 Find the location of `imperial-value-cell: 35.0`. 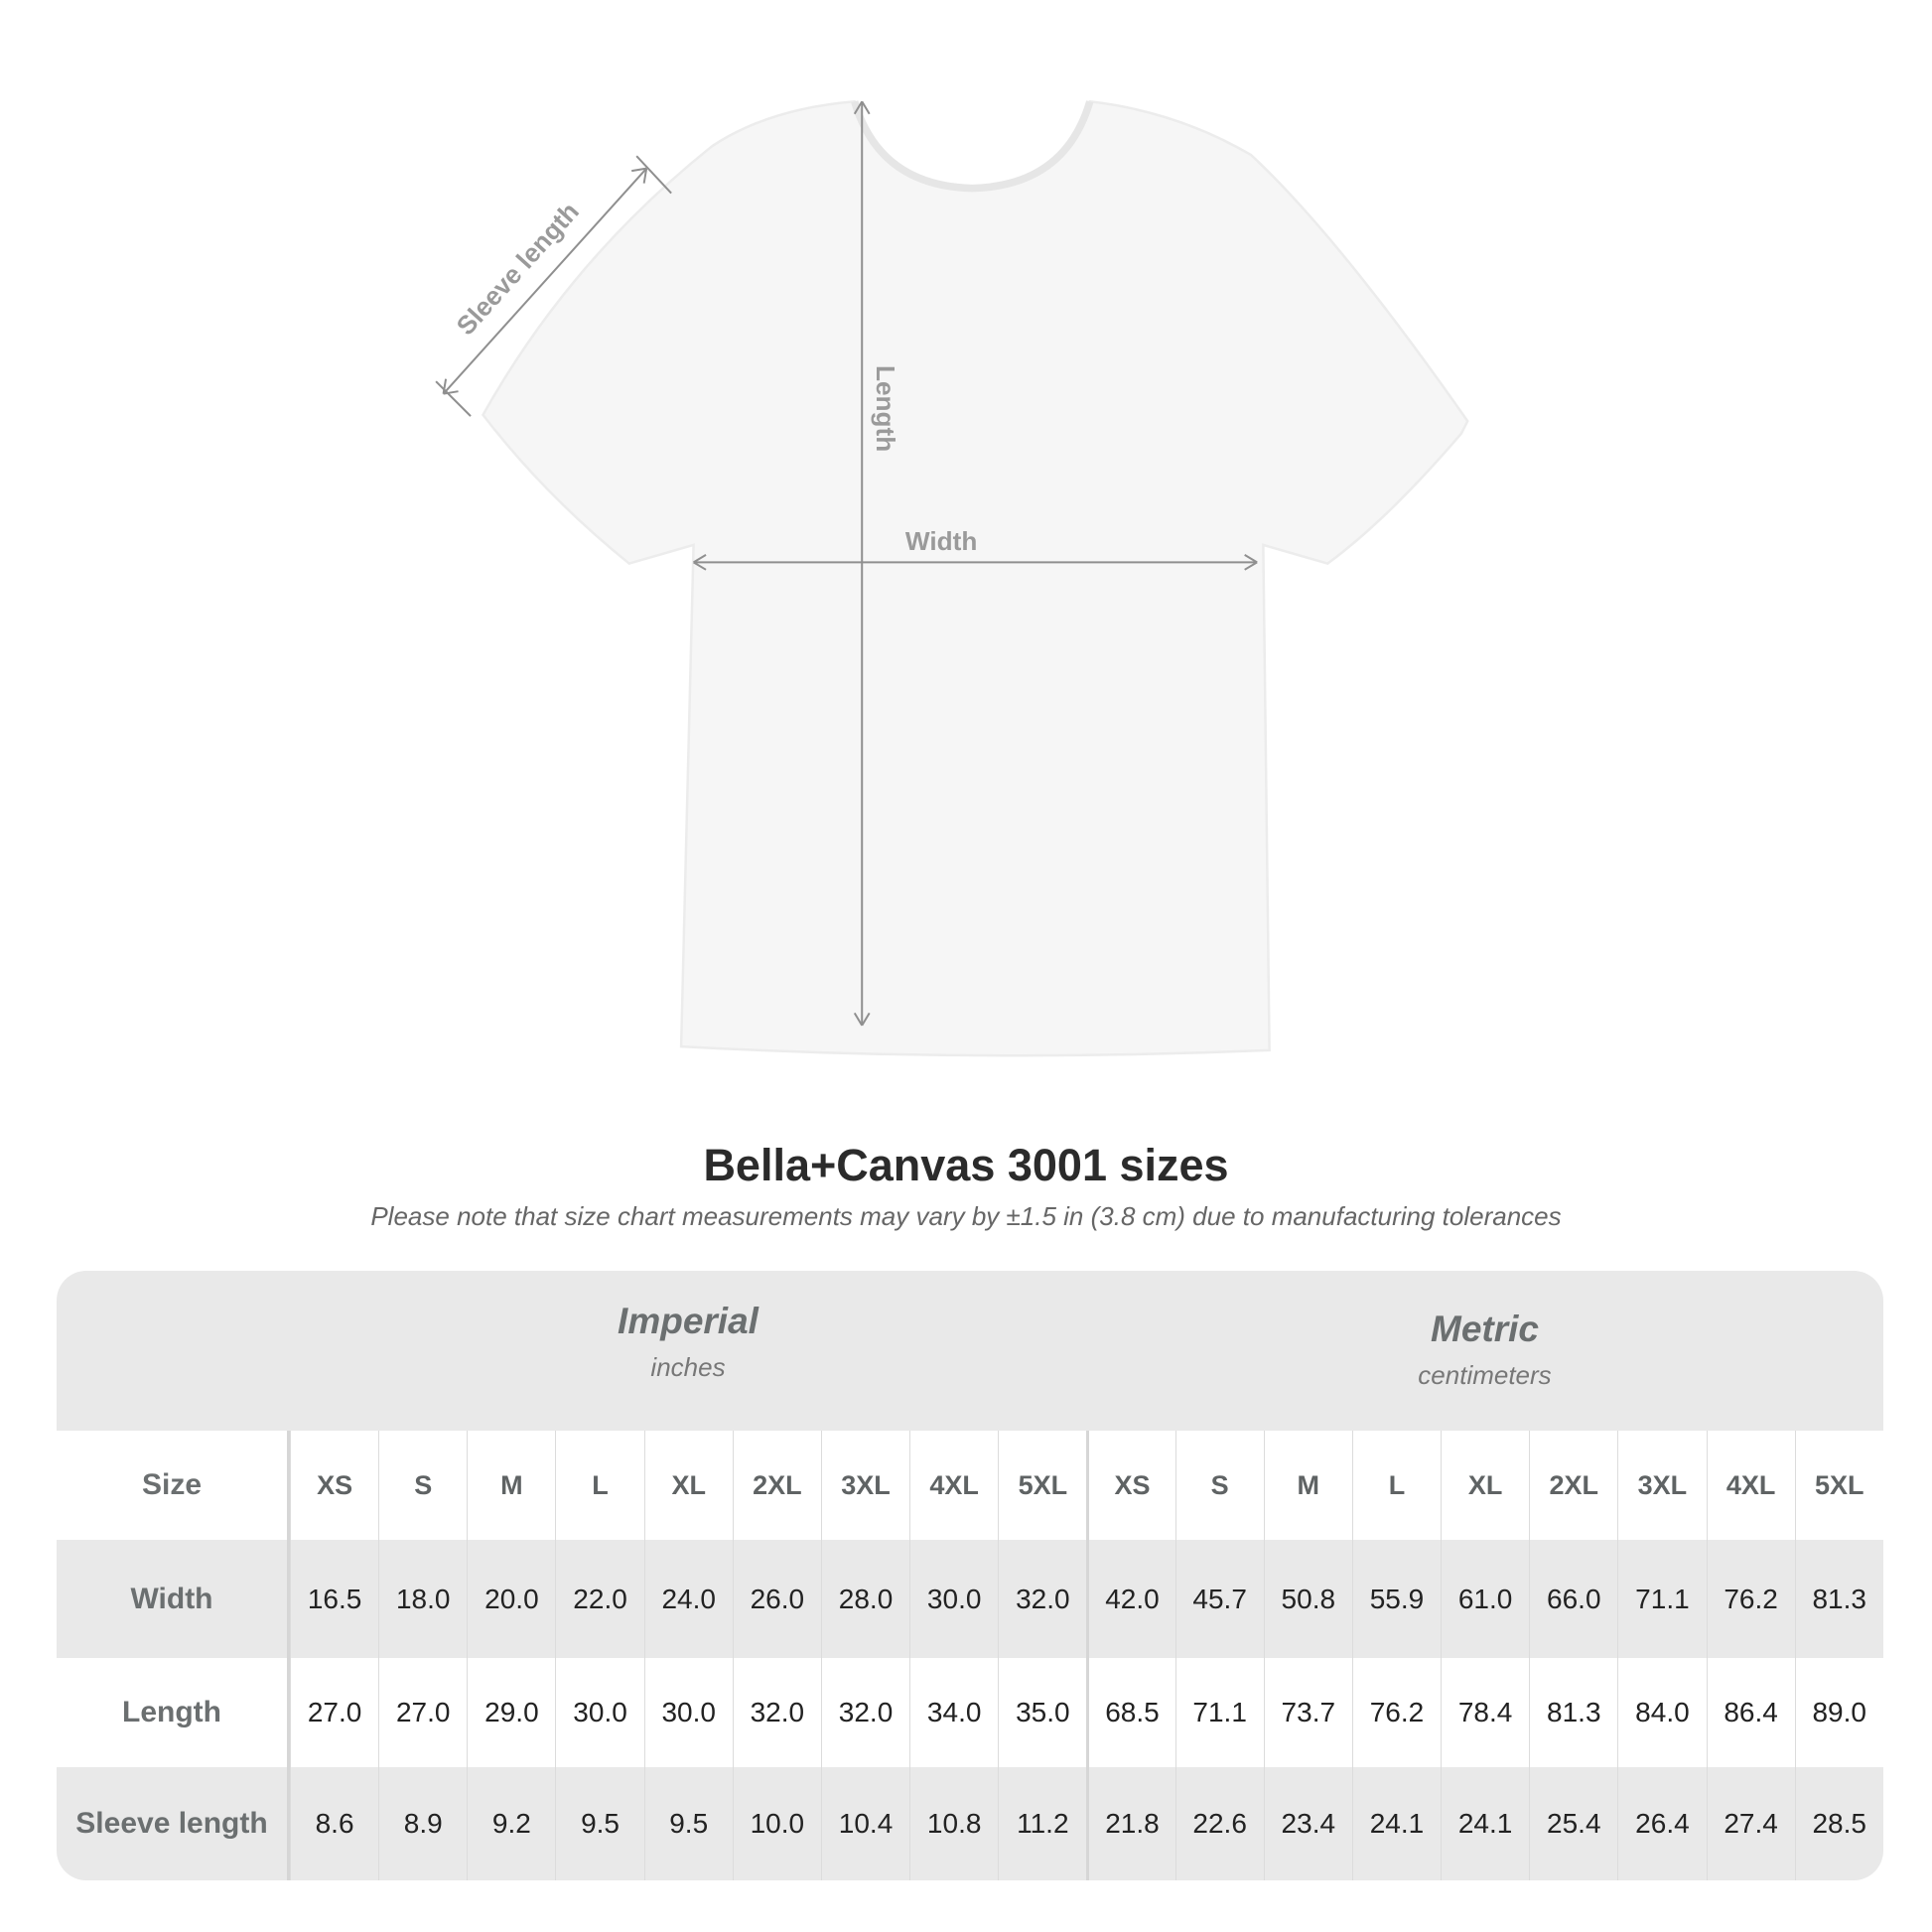

imperial-value-cell: 35.0 is located at coordinates (1042, 1713).